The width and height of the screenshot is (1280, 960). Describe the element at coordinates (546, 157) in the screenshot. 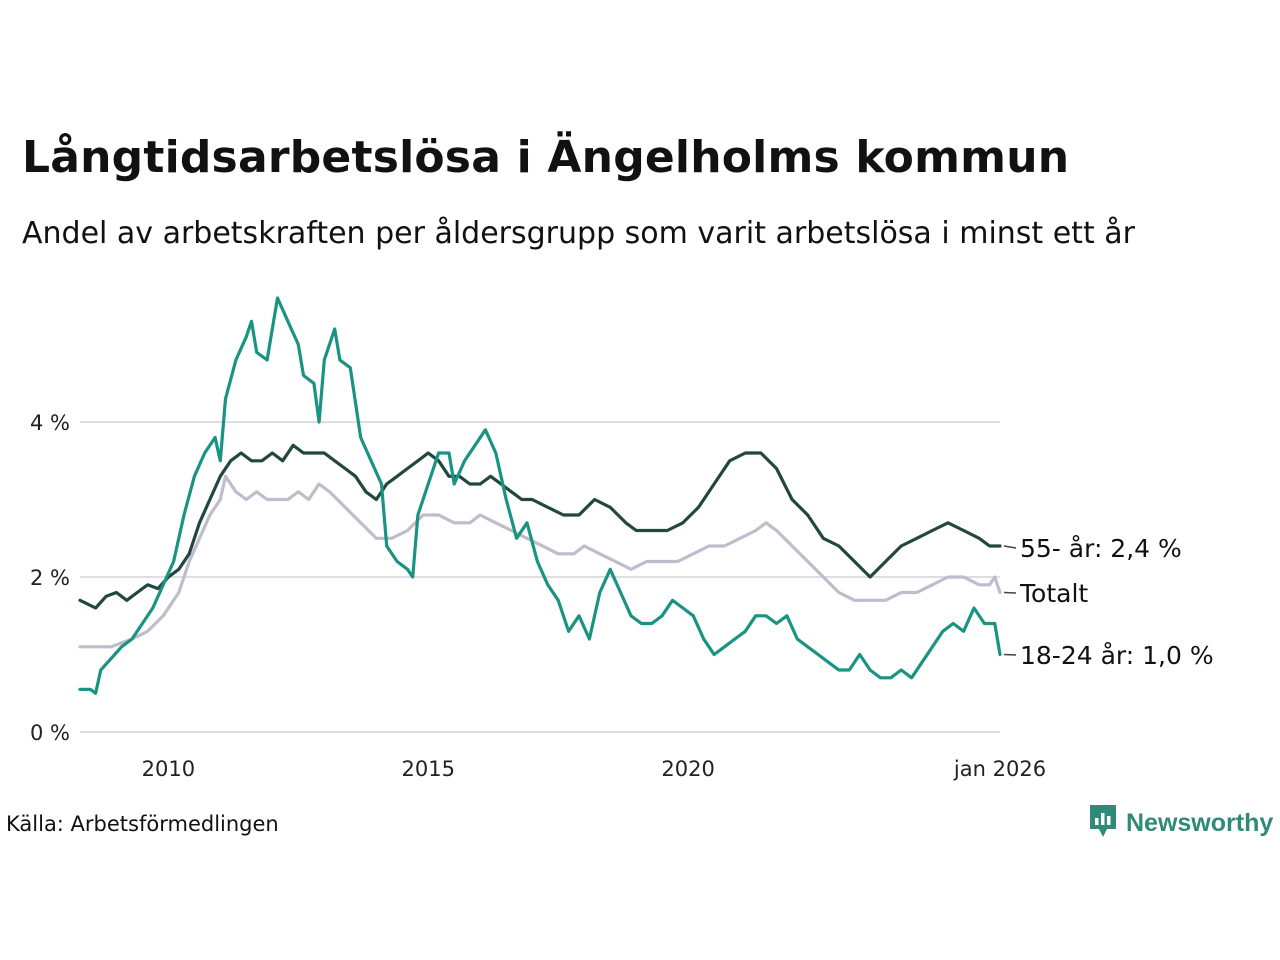

I see `chart-title: Långtidsarbetslösa i Ängelholms kommun` at that location.